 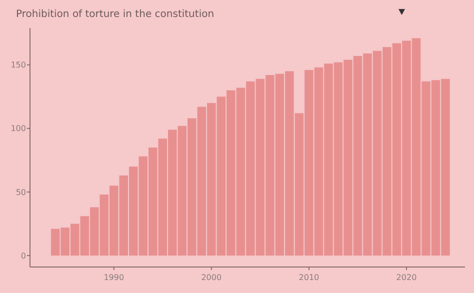 What do you see at coordinates (211, 277) in the screenshot?
I see `x-tick-label: 2000` at bounding box center [211, 277].